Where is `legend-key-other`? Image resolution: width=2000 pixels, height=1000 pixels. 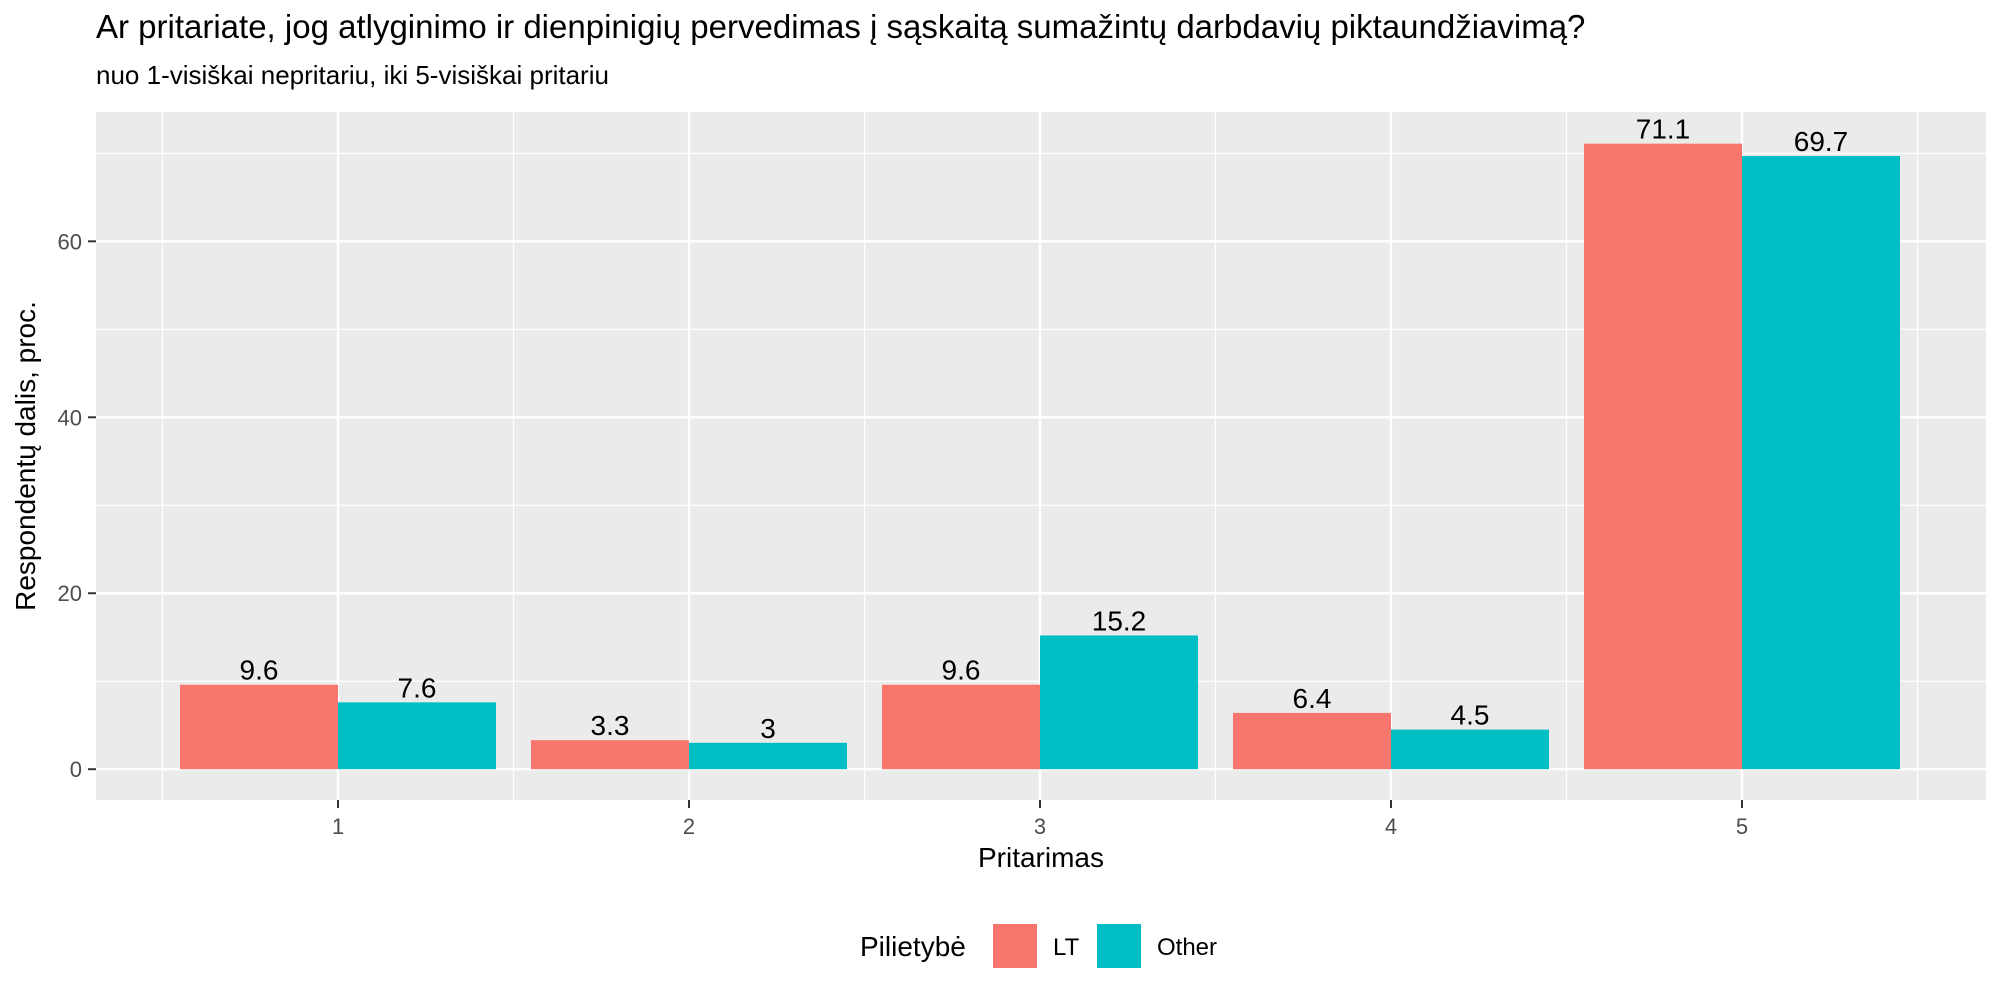
legend-key-other is located at coordinates (1119, 946).